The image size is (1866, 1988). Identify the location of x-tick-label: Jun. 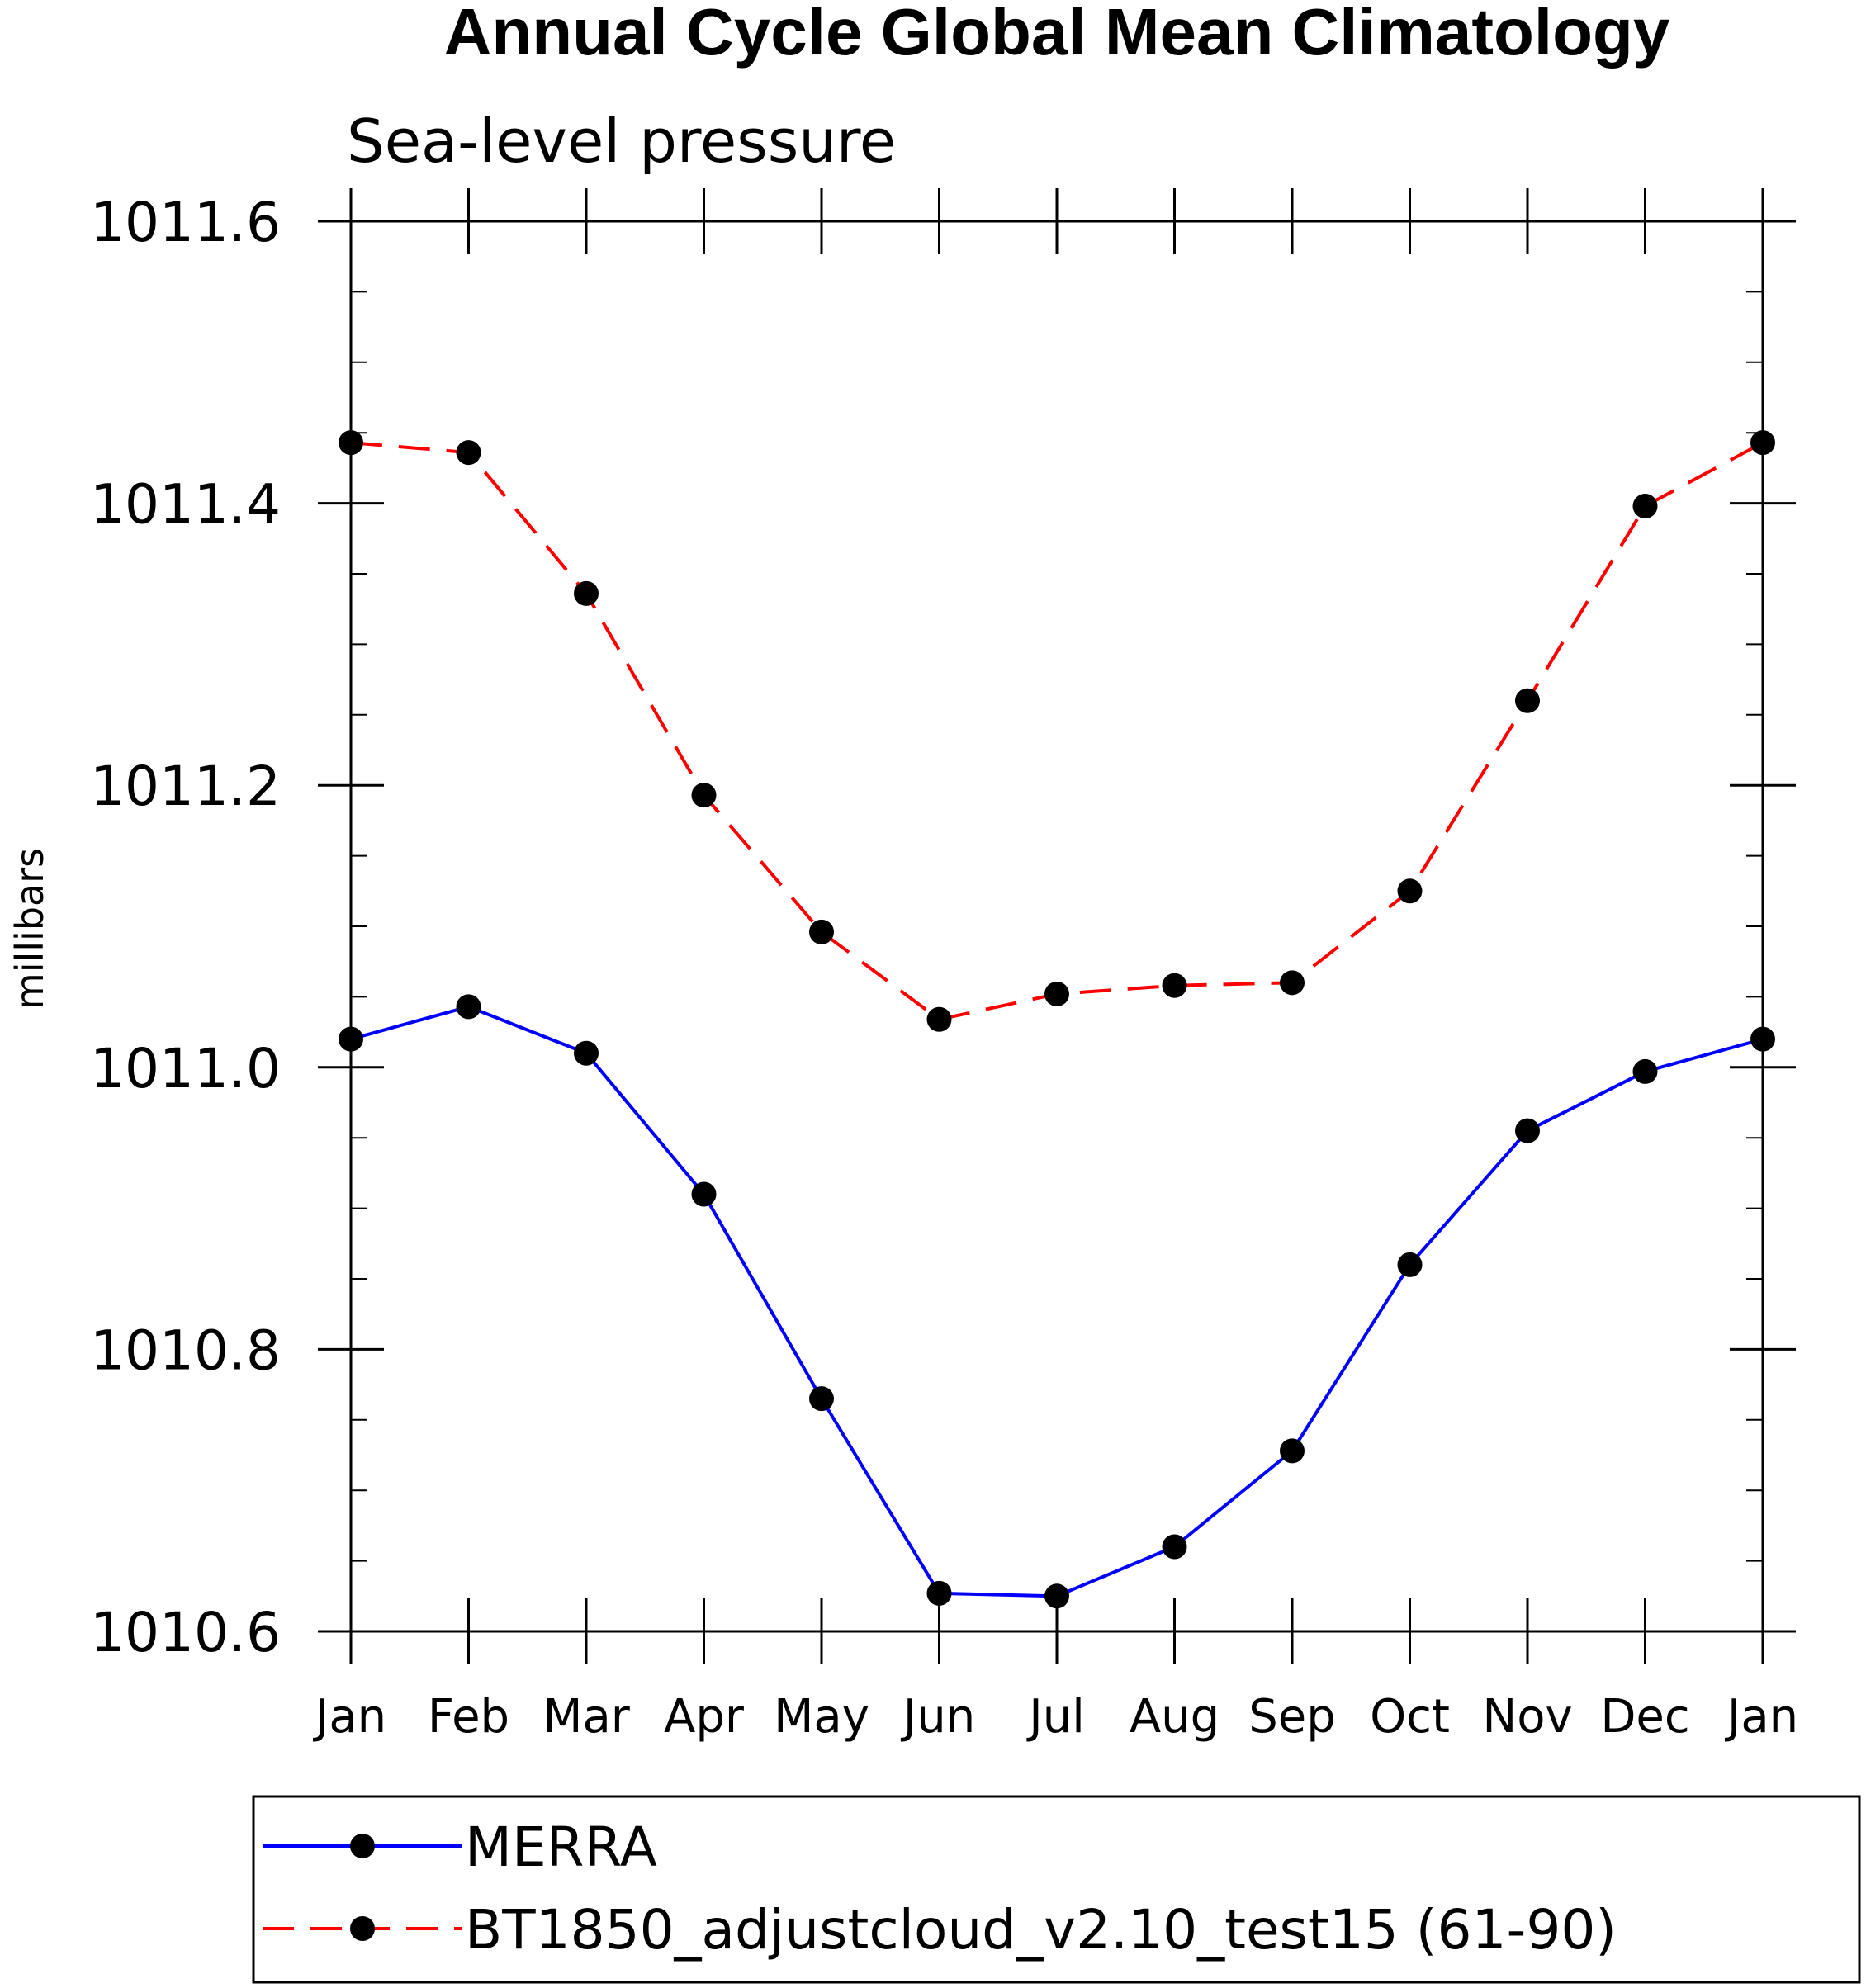
(938, 1717).